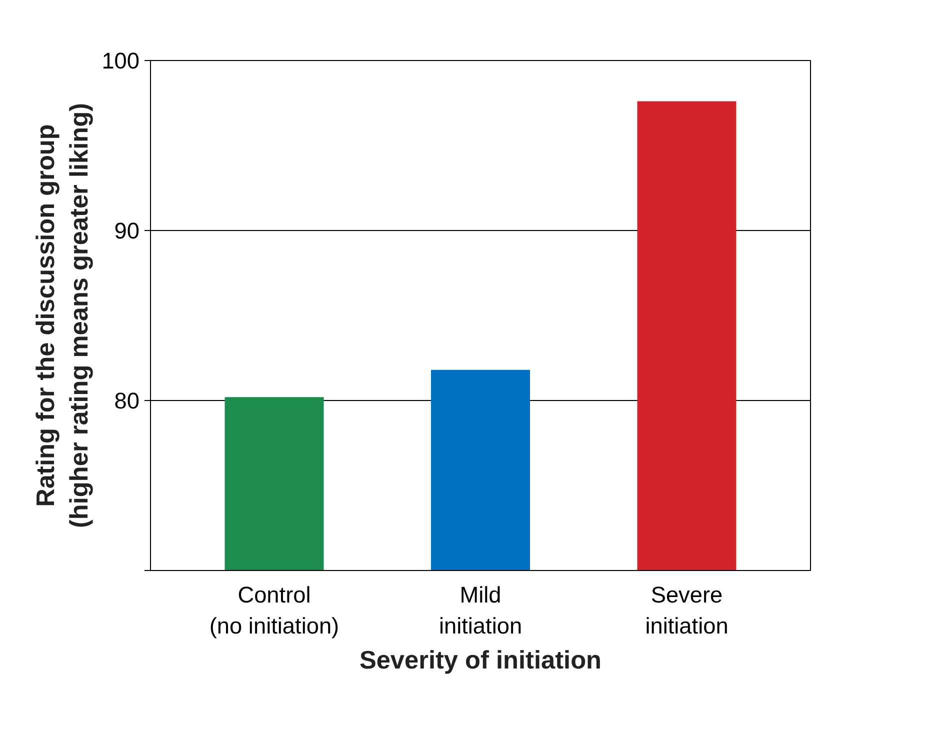 Image resolution: width=945 pixels, height=745 pixels. What do you see at coordinates (274, 610) in the screenshot?
I see `x-tick-label: Control (no initiation)` at bounding box center [274, 610].